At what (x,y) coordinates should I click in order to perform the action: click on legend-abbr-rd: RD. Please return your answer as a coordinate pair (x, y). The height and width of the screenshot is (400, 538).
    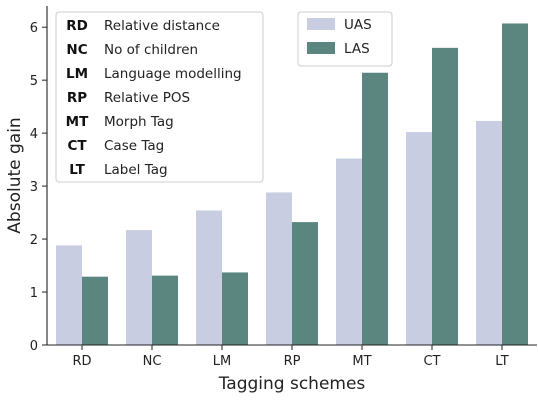
    Looking at the image, I should click on (77, 26).